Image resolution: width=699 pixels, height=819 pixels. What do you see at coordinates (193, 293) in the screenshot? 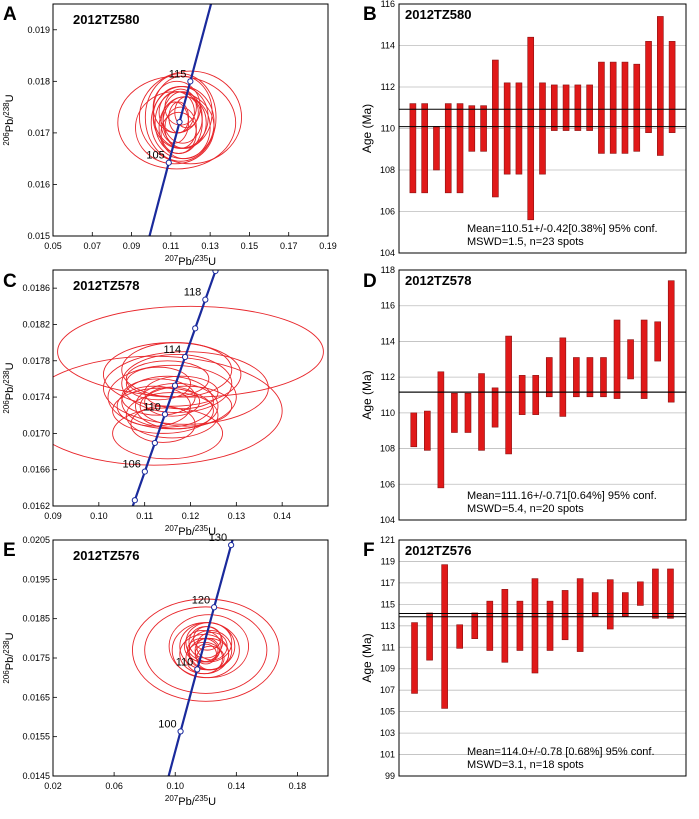
I see `age-label: 118` at bounding box center [193, 293].